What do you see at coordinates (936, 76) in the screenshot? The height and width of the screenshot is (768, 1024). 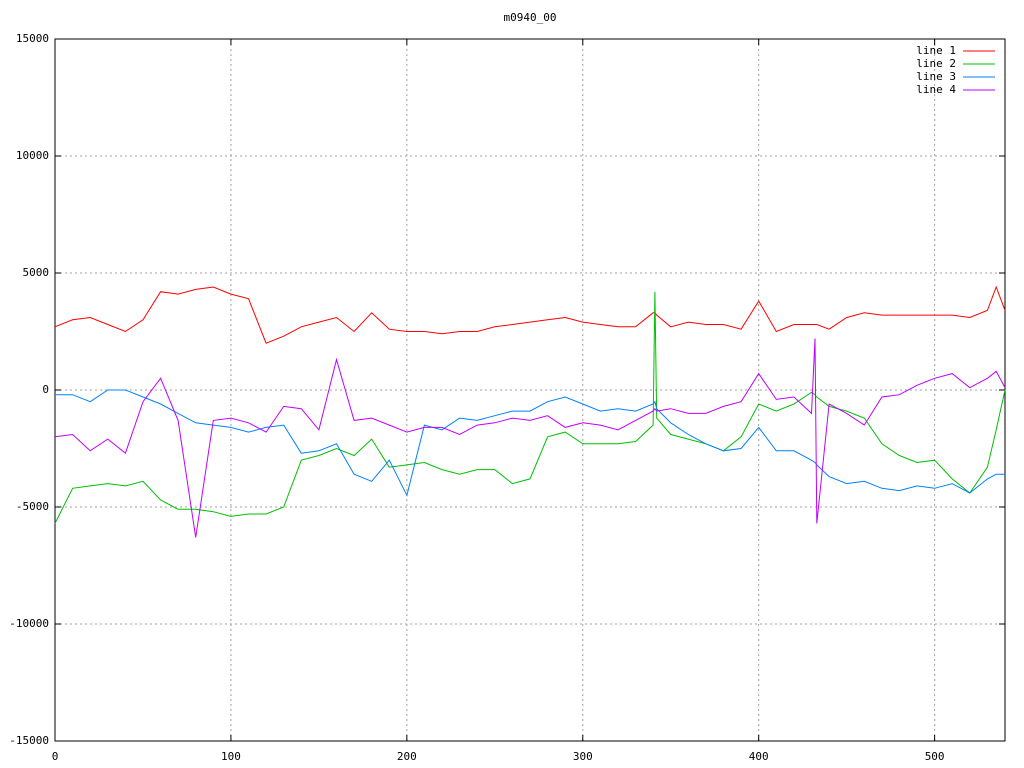 I see `legend-label: line 3` at bounding box center [936, 76].